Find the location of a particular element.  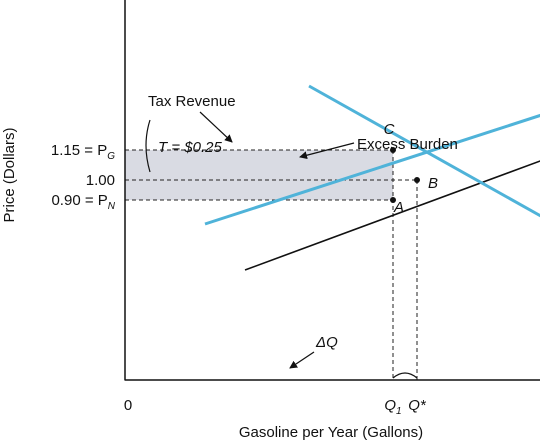

demand-line is located at coordinates (424, 151).